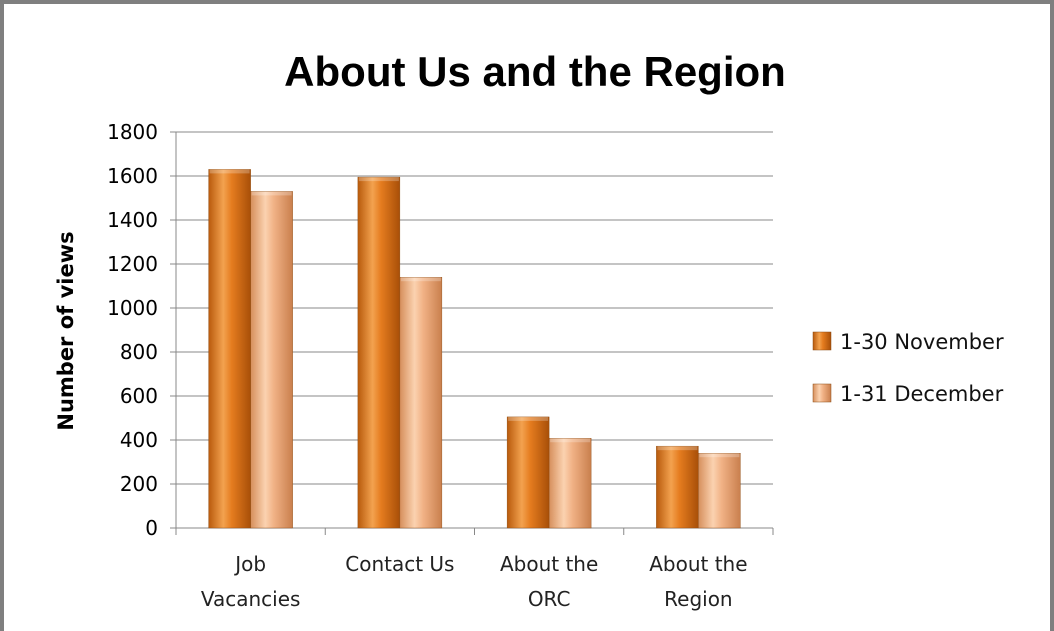  Describe the element at coordinates (922, 342) in the screenshot. I see `legend-label: 1-30 November` at that location.